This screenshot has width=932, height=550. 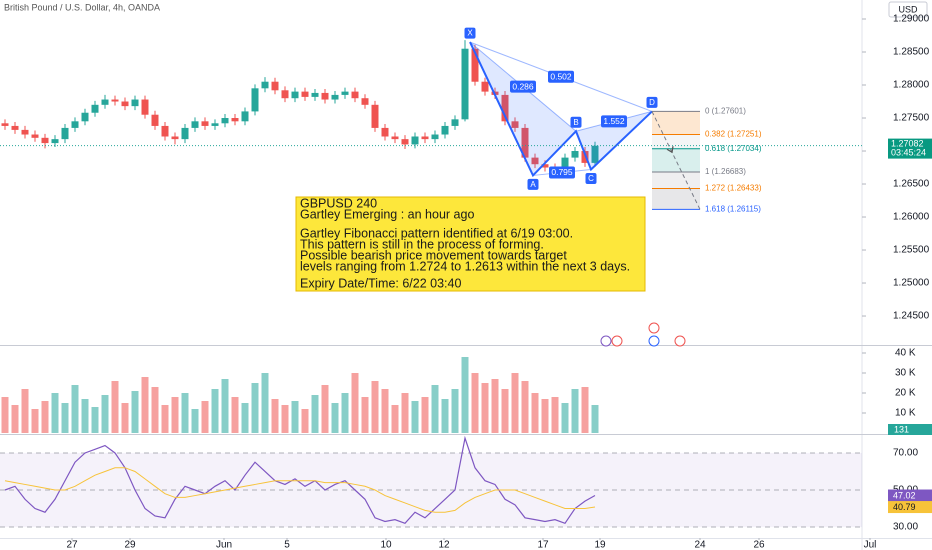 I want to click on x-tick-label: 27, so click(x=72, y=545).